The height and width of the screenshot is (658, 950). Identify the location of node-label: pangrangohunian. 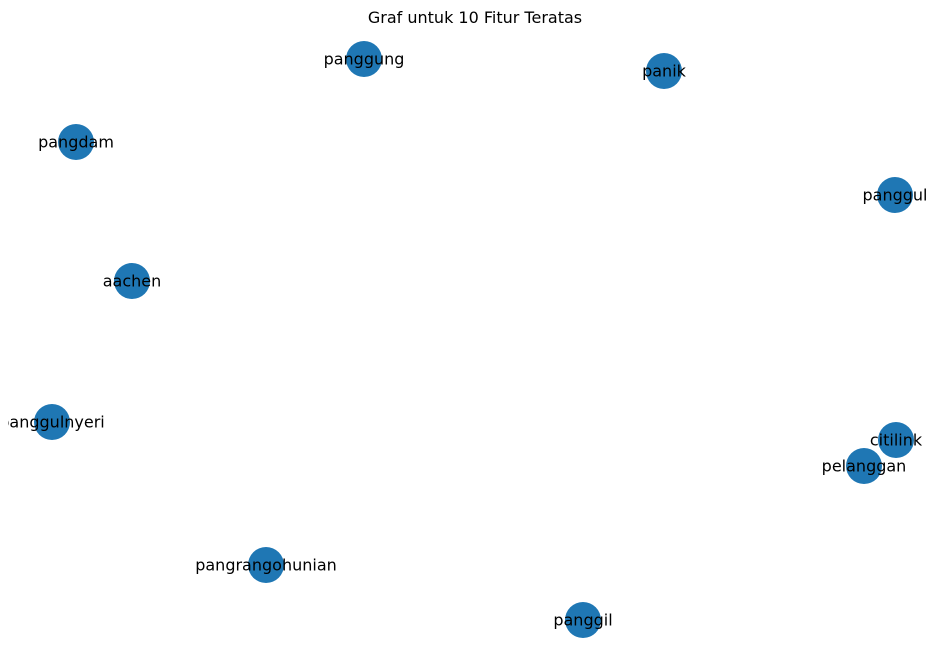
(266, 565).